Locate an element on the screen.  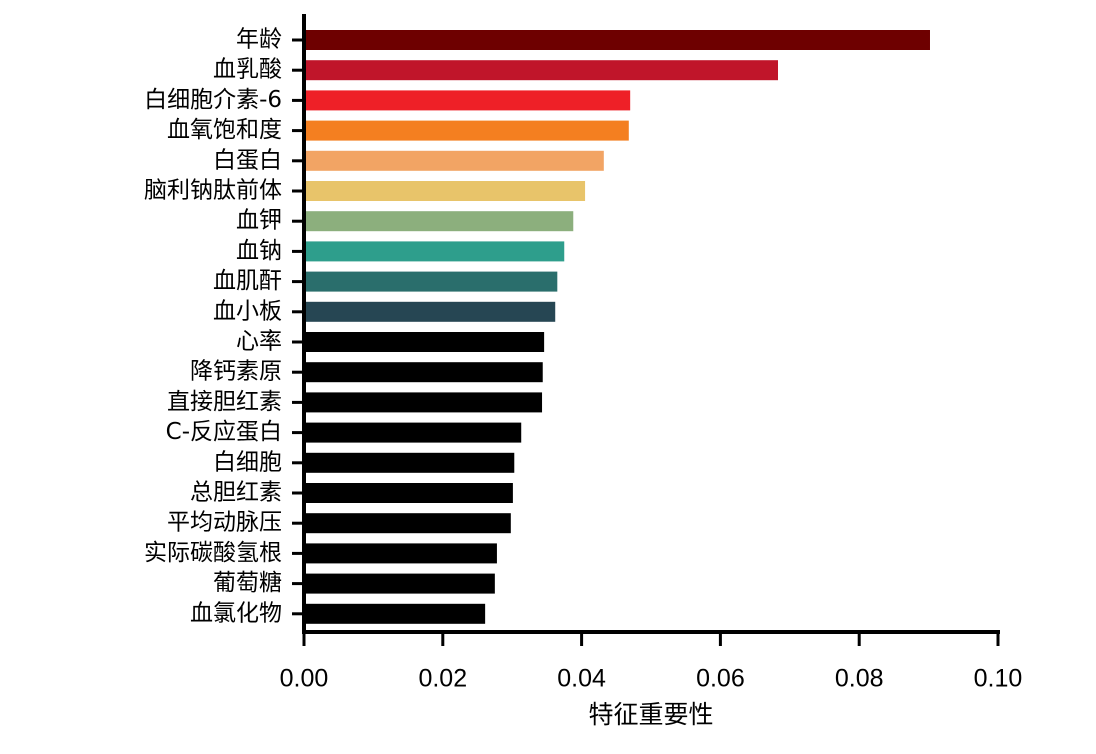
y-tick-label: 心率 is located at coordinates (259, 342).